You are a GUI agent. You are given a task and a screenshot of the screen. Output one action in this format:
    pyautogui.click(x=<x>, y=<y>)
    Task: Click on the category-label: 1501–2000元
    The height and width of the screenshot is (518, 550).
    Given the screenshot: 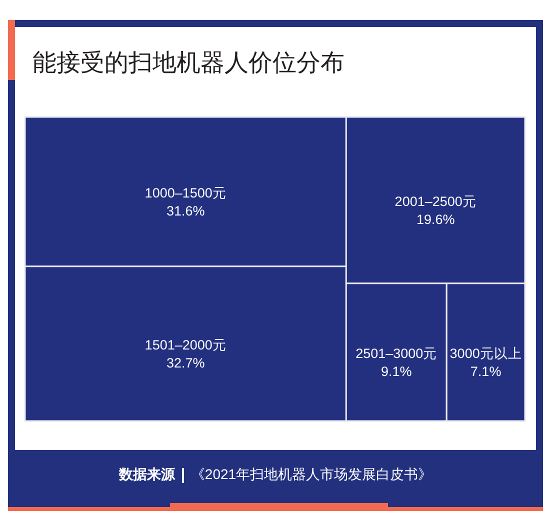 What is the action you would take?
    pyautogui.click(x=185, y=345)
    